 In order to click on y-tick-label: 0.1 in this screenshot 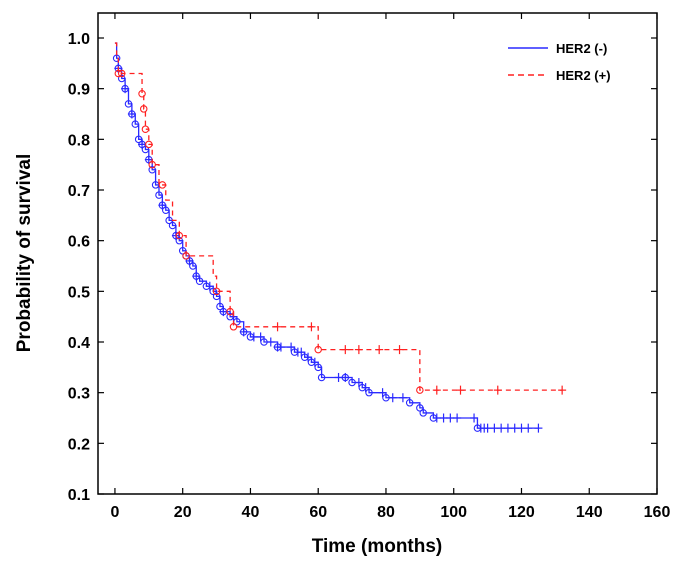, I will do `click(79, 495)`.